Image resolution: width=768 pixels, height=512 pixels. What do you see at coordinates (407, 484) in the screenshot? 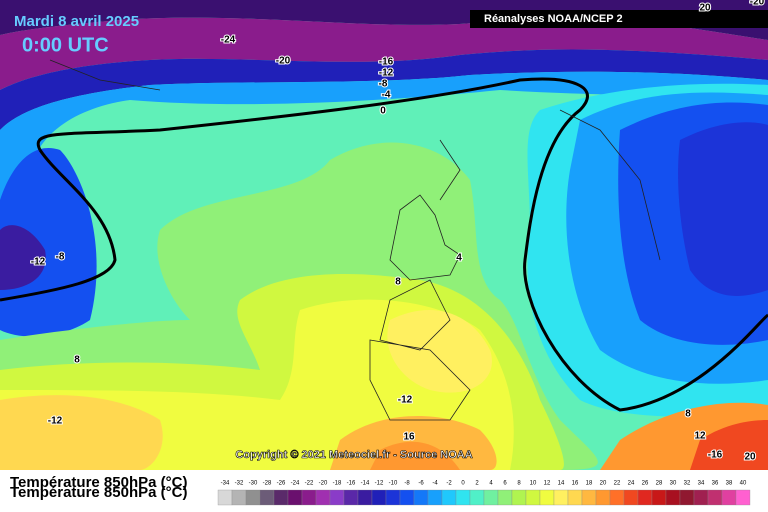
I see `legend-tick-label: -8` at bounding box center [407, 484].